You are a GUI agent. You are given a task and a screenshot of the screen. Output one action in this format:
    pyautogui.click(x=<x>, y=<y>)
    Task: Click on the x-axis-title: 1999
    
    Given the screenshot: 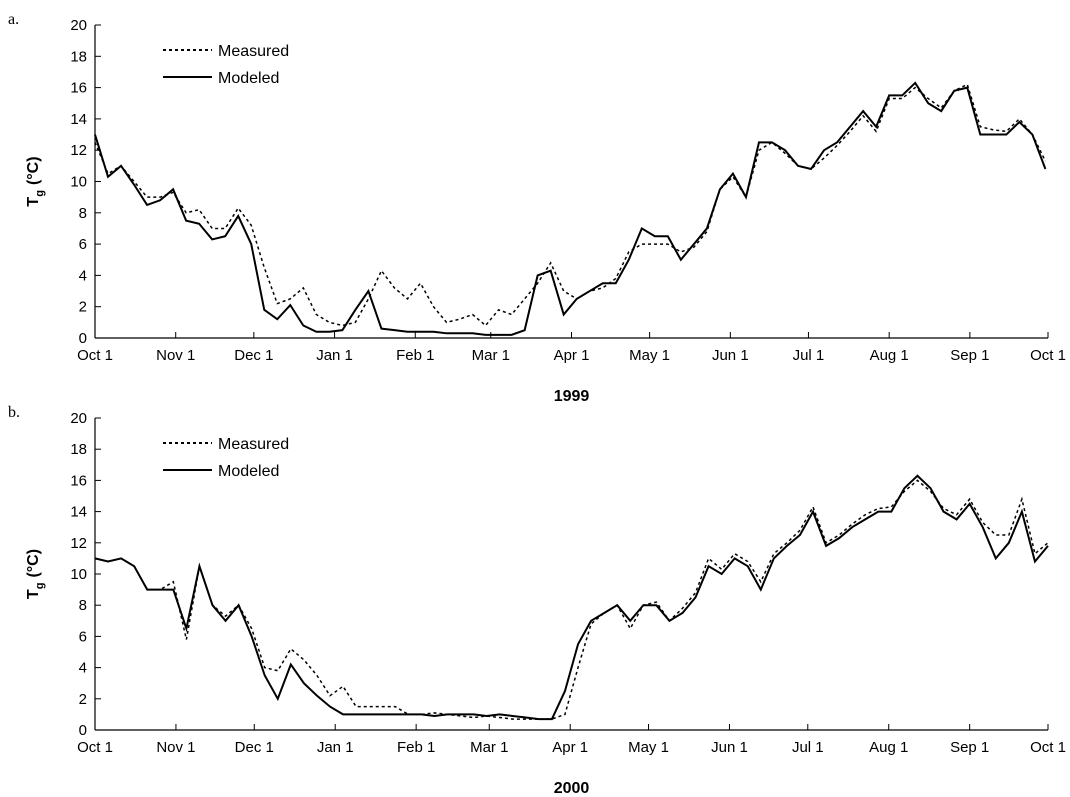 What is the action you would take?
    pyautogui.click(x=572, y=396)
    